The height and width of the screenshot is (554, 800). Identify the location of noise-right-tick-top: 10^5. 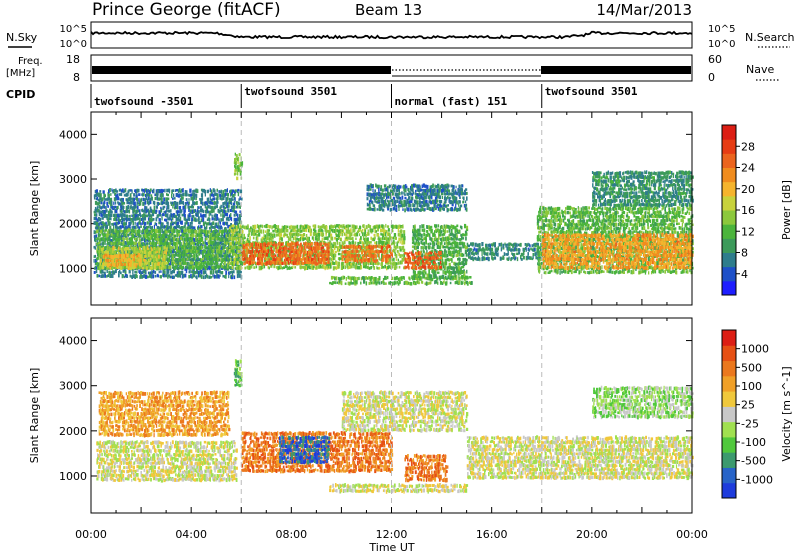
(721, 29).